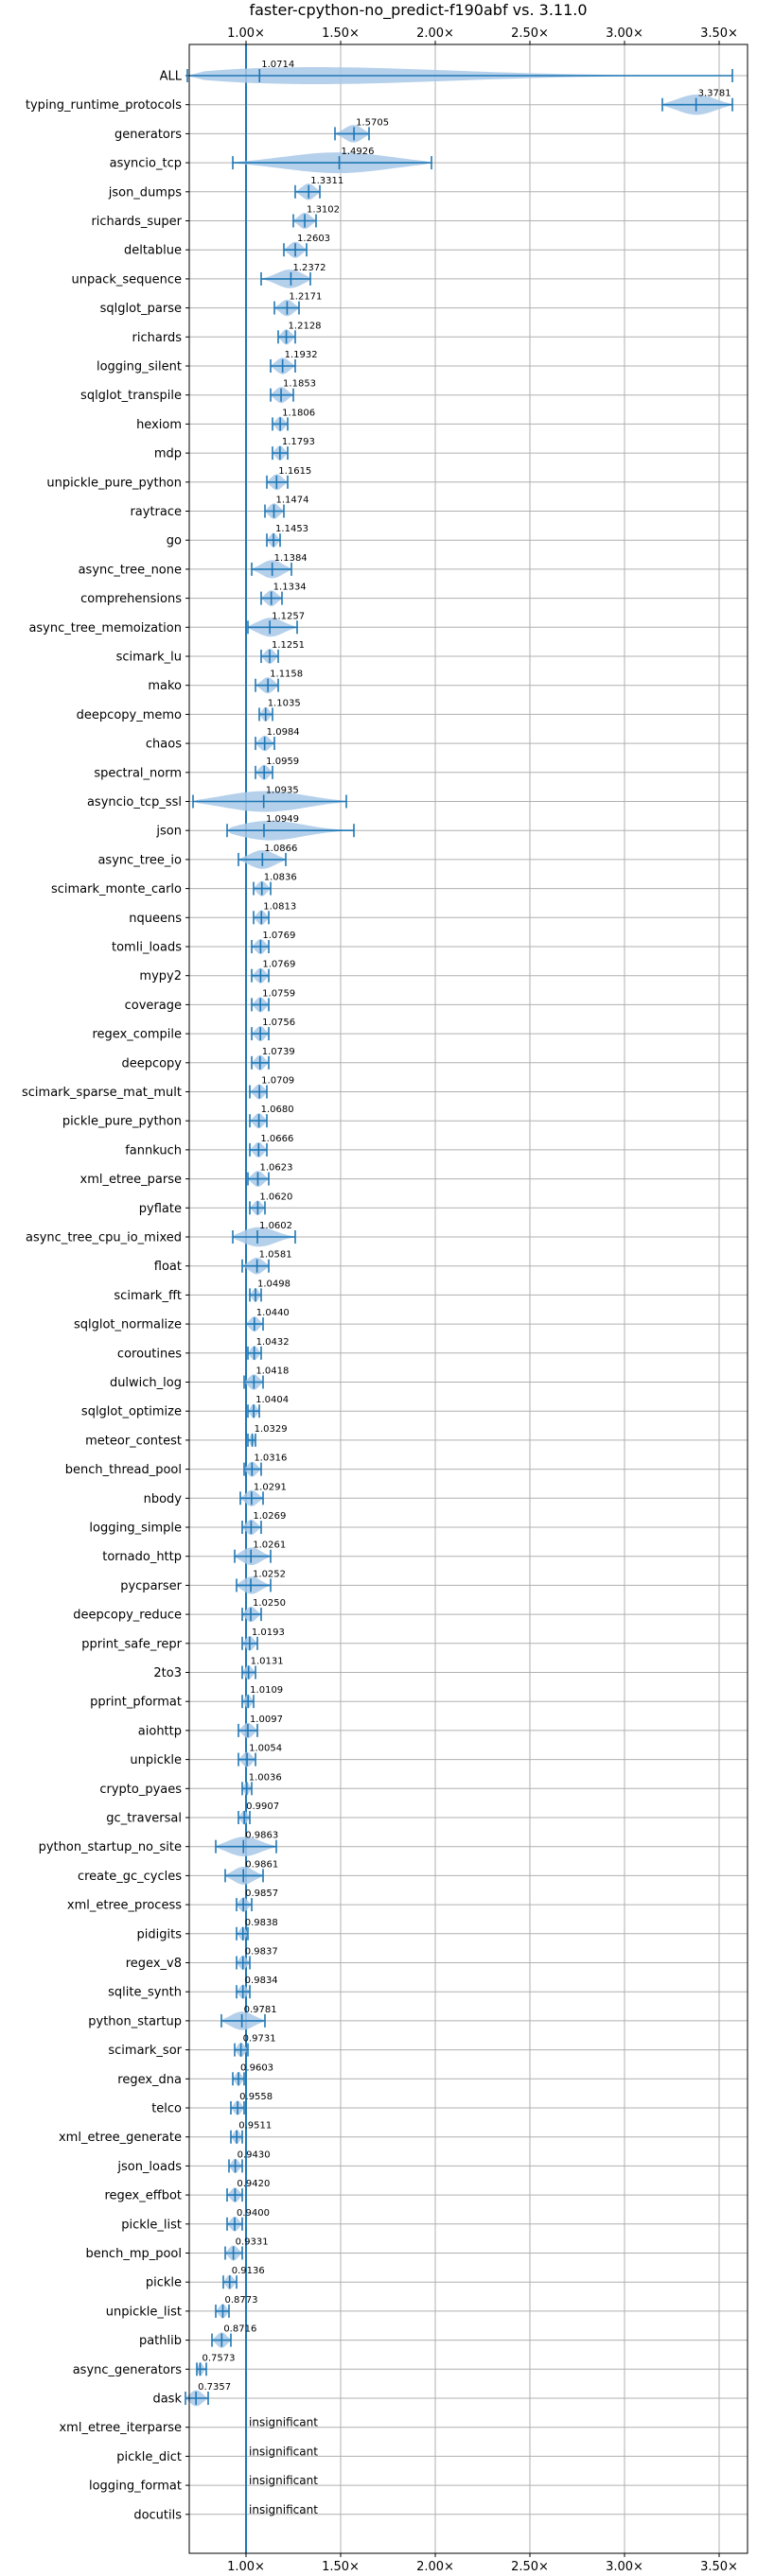  Describe the element at coordinates (127, 279) in the screenshot. I see `y-tick-label: unpack_sequence` at that location.